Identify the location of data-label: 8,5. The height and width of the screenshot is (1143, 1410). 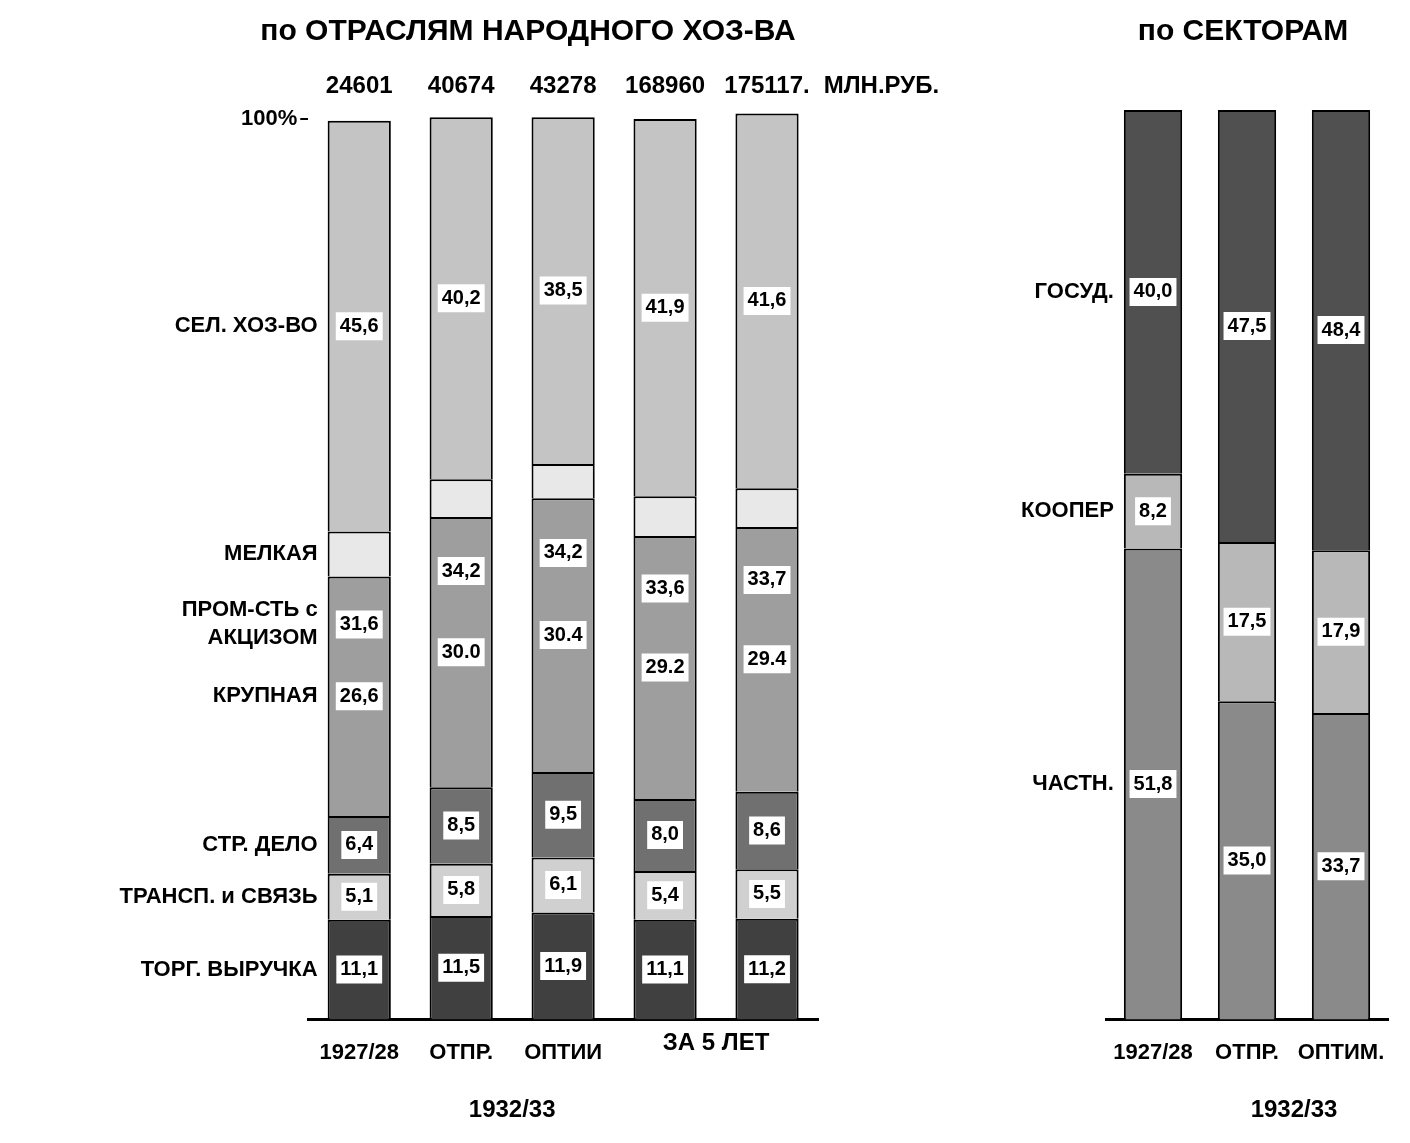
(461, 824).